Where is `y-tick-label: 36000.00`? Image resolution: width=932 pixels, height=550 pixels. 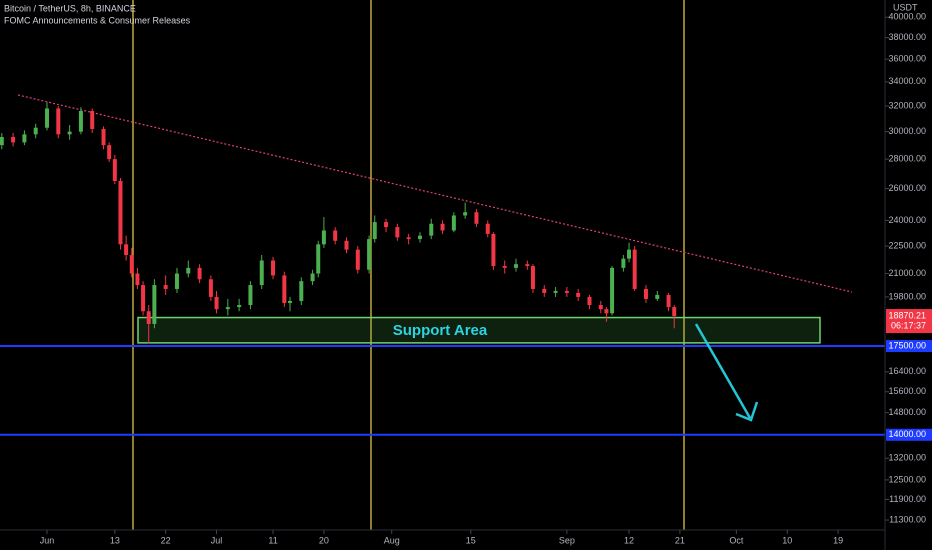 y-tick-label: 36000.00 is located at coordinates (907, 59).